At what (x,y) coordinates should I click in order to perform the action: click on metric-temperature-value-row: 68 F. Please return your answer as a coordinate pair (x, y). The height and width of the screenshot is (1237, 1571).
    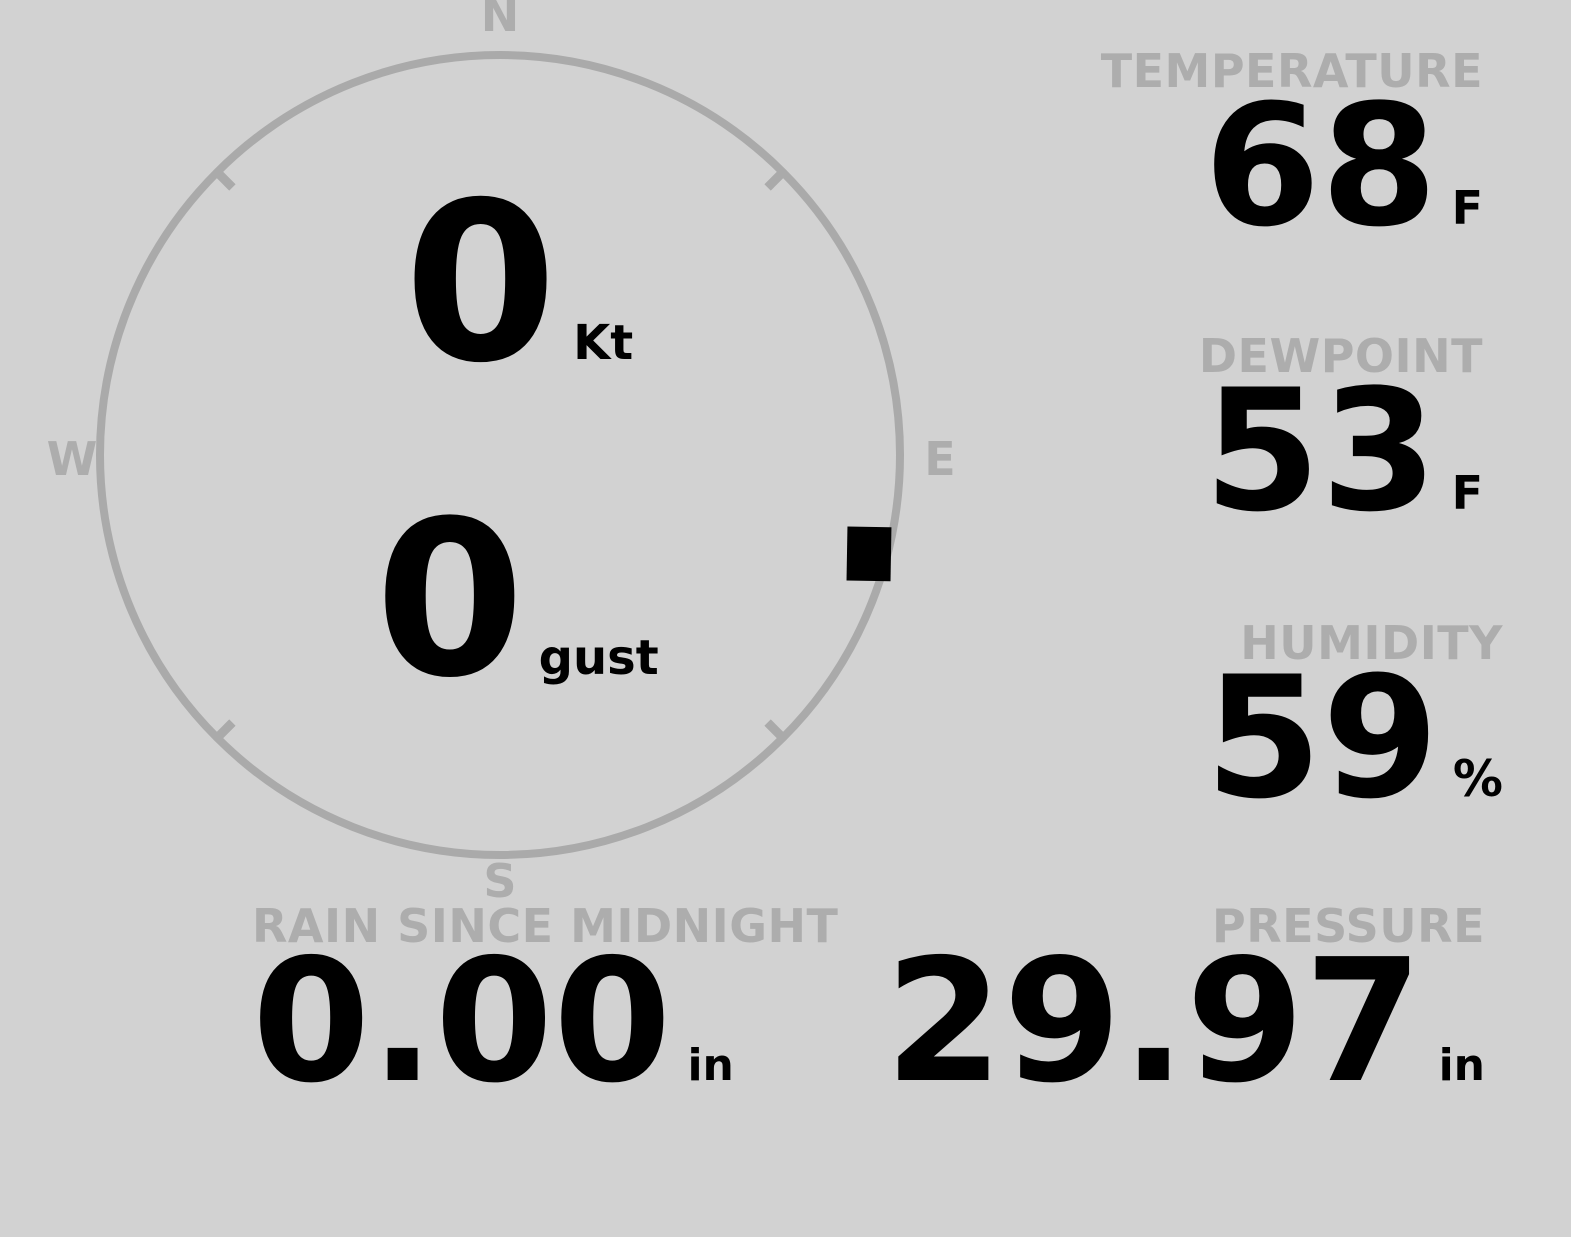
    Looking at the image, I should click on (1292, 166).